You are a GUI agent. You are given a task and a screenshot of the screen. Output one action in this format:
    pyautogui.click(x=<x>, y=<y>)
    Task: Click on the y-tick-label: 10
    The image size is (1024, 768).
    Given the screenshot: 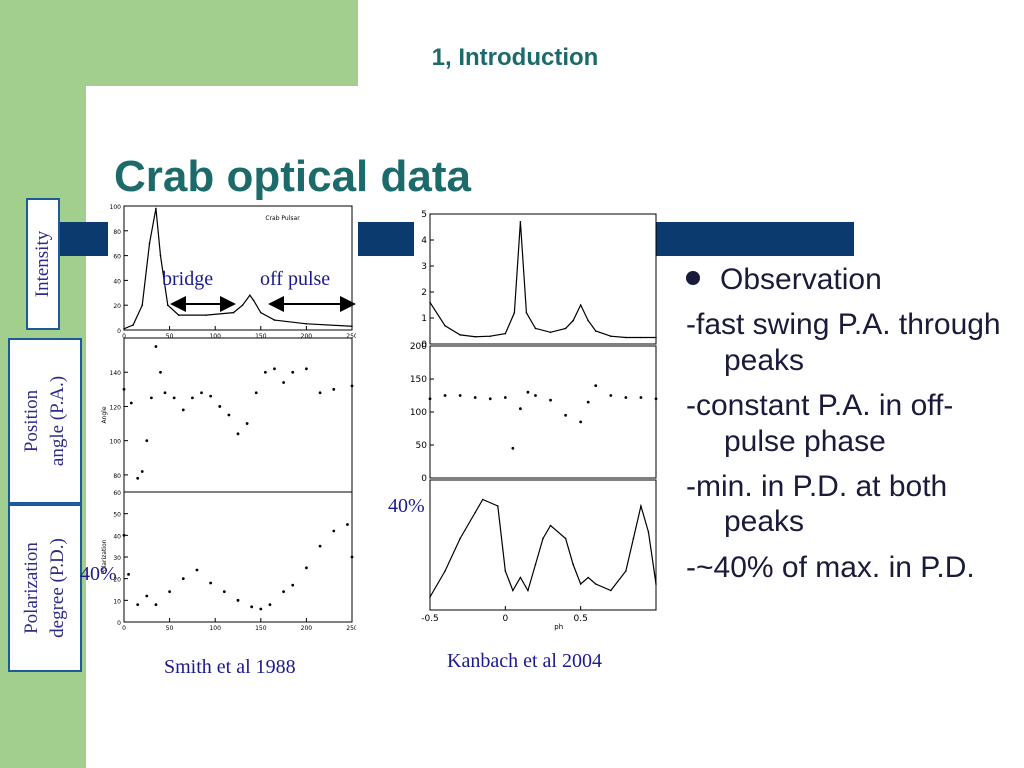 What is the action you would take?
    pyautogui.click(x=117, y=601)
    